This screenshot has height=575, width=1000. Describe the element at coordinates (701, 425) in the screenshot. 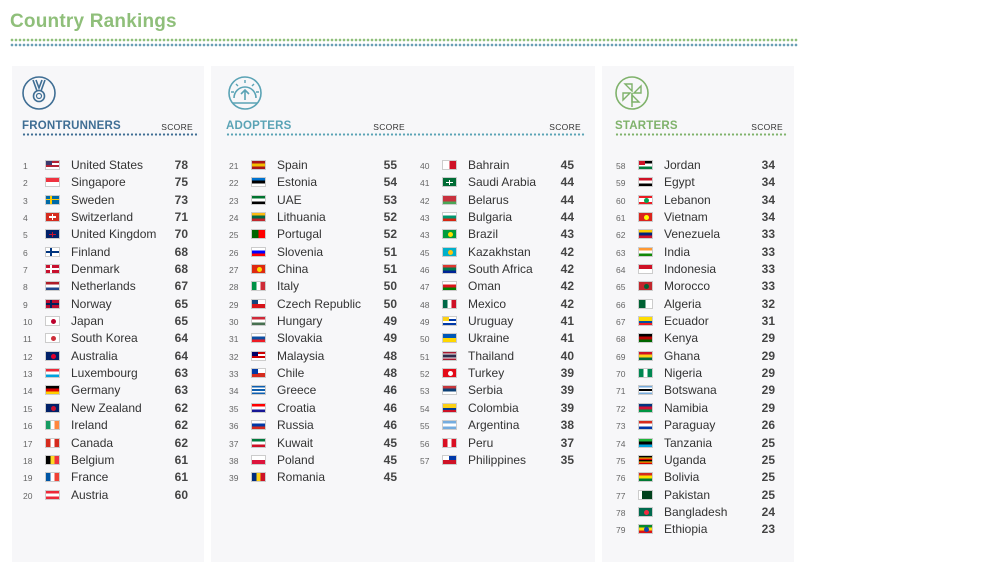

I see `country-row: 73 Paraguay 26` at that location.